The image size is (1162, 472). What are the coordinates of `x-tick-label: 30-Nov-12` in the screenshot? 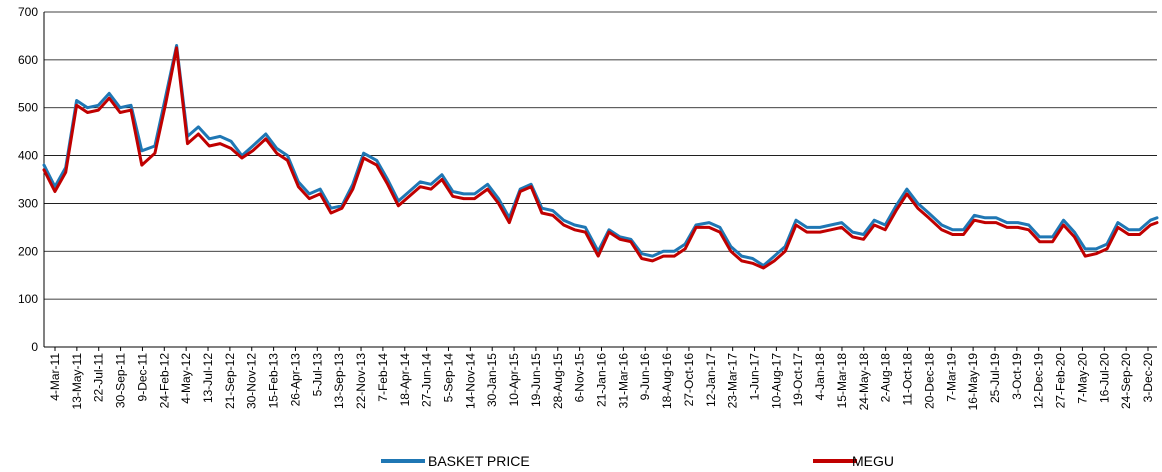 It's located at (252, 381).